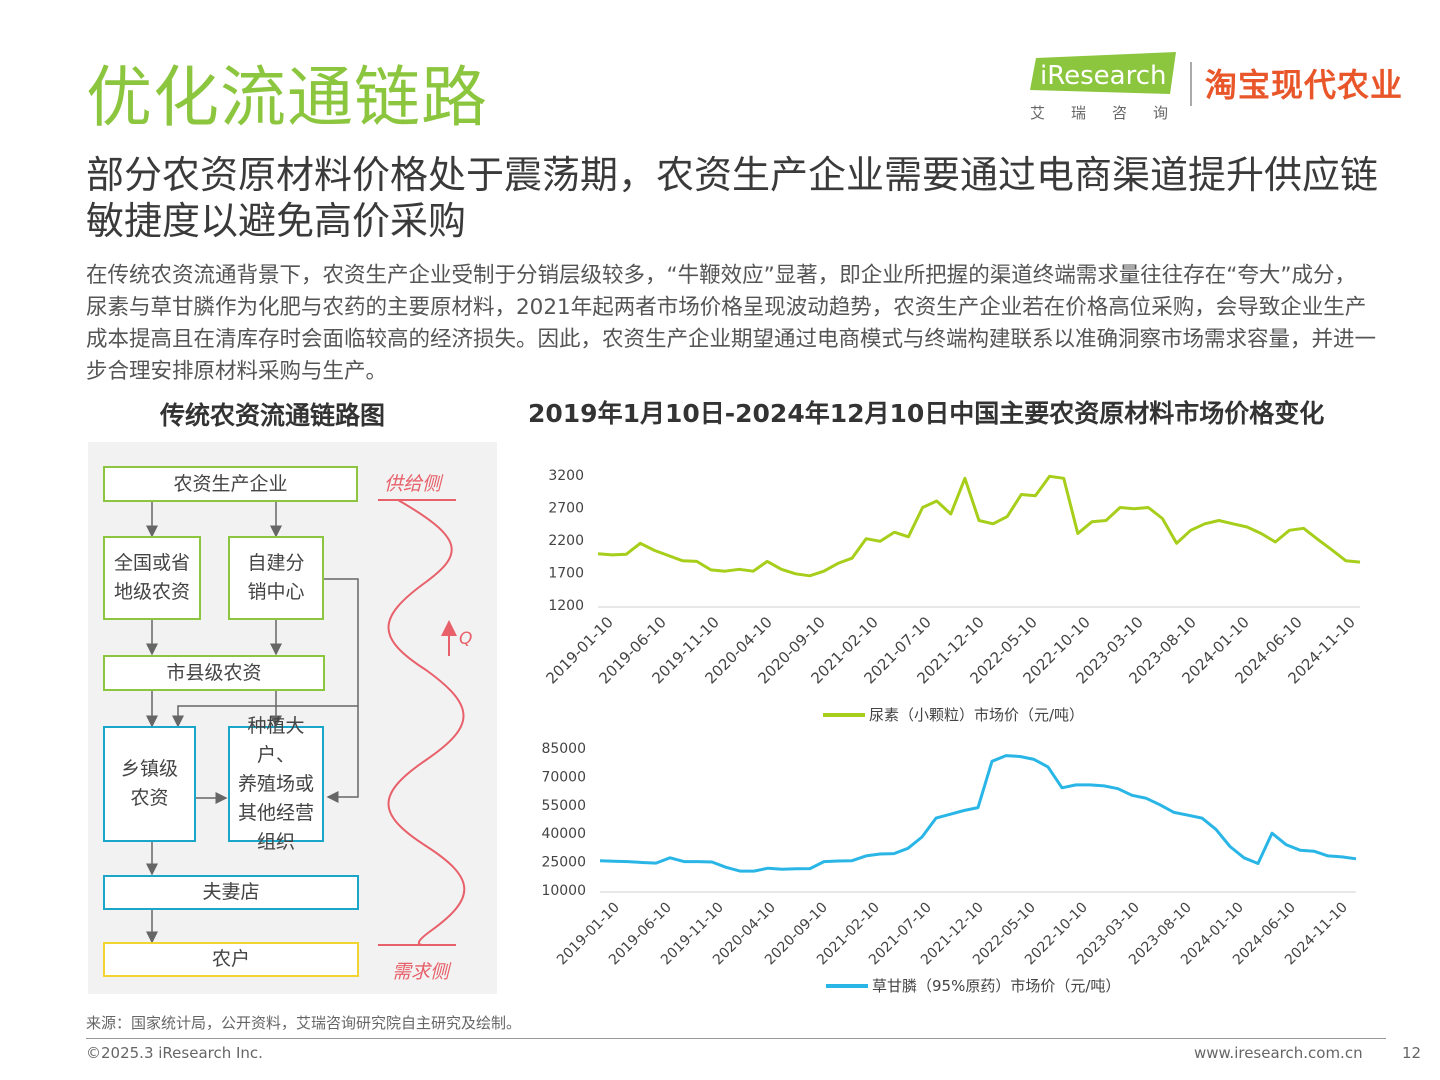 Image resolution: width=1440 pixels, height=1080 pixels. I want to click on iresearch-logo-cn: 艾瑞咨询, so click(1112, 113).